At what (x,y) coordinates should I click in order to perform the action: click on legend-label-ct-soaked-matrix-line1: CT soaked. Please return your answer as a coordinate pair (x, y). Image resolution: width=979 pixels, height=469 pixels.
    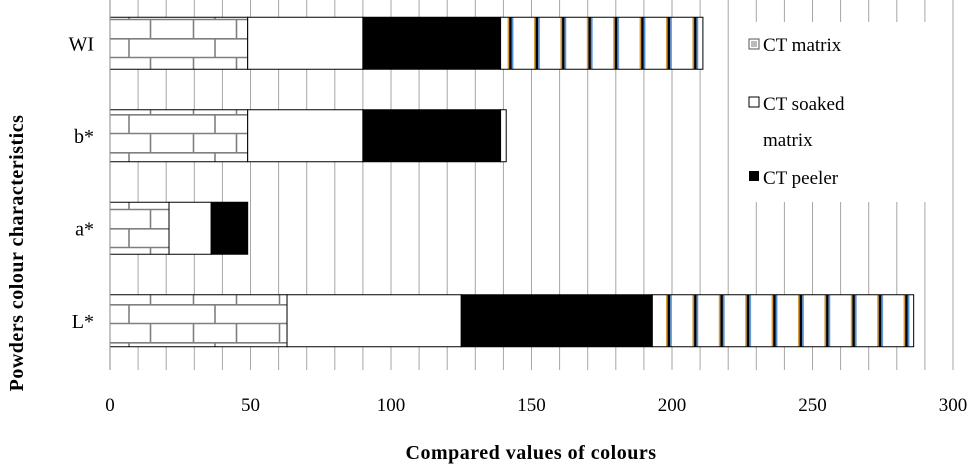
    Looking at the image, I should click on (804, 104).